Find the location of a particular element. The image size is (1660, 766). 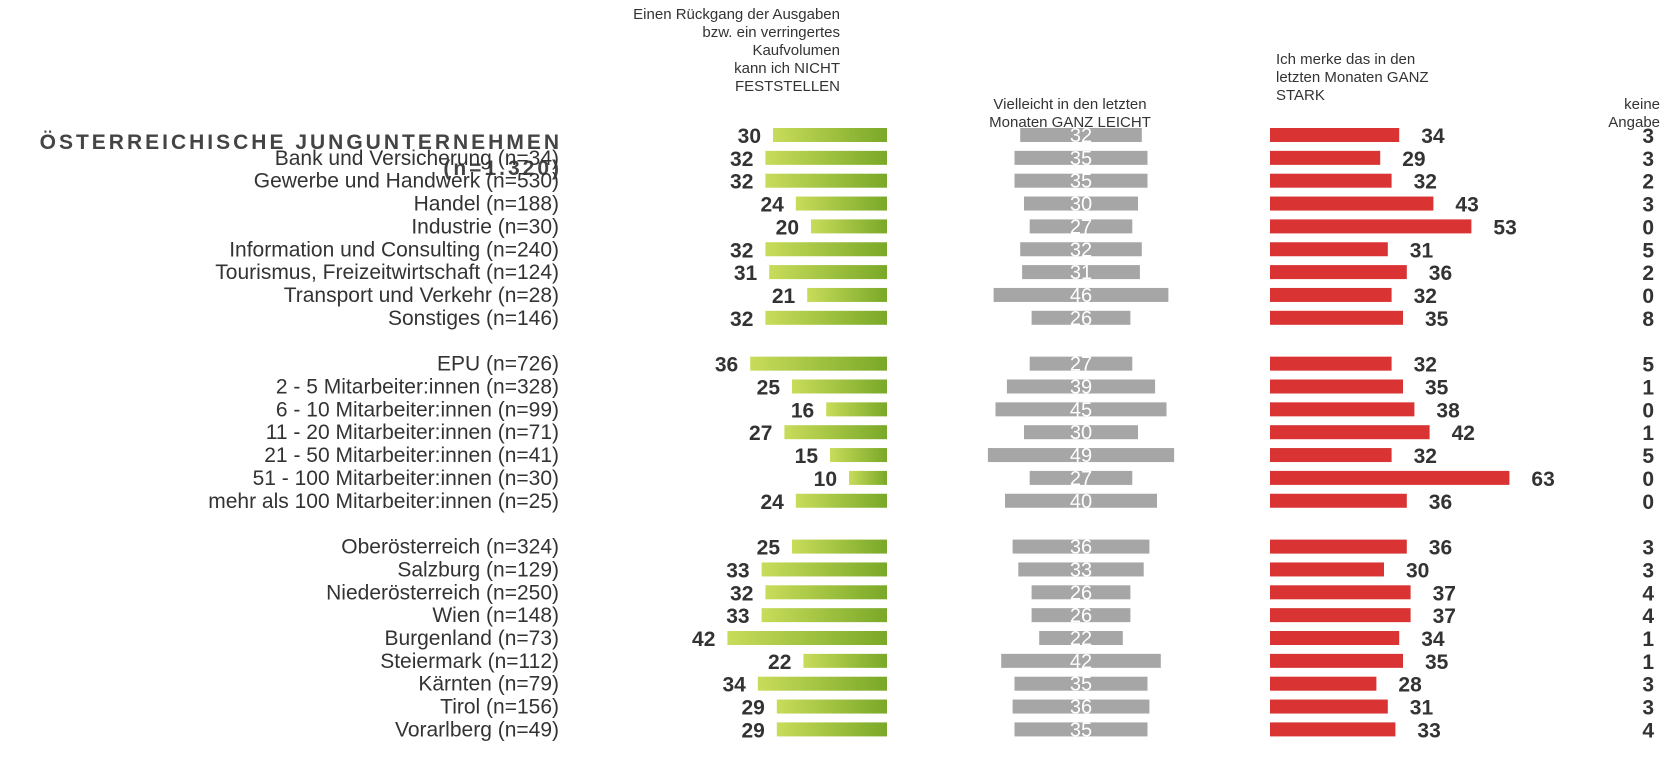

row-label: Handel (n=188) is located at coordinates (486, 204).